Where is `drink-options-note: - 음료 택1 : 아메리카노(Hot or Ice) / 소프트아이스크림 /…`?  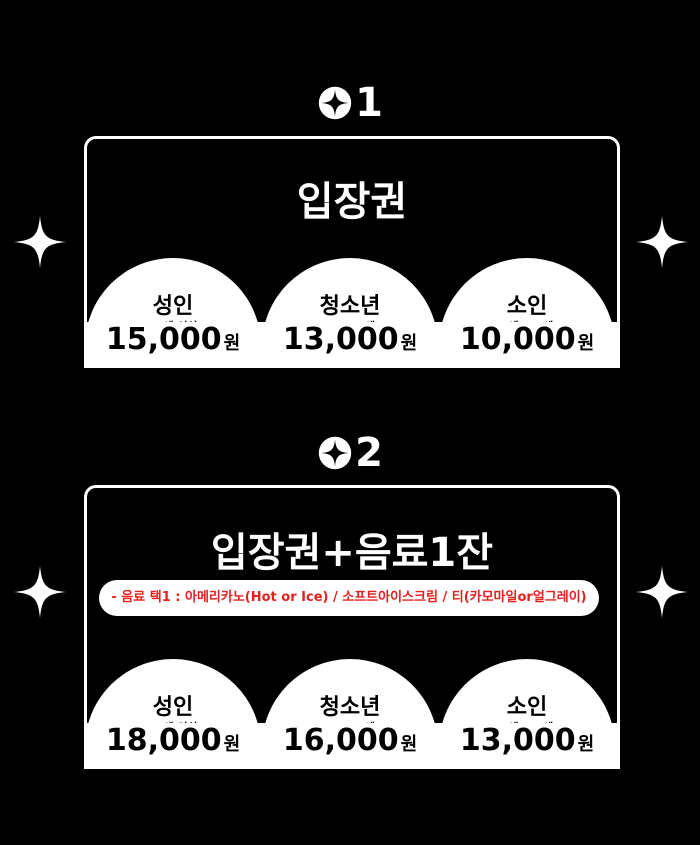 drink-options-note: - 음료 택1 : 아메리카노(Hot or Ice) / 소프트아이스크림 /… is located at coordinates (349, 598).